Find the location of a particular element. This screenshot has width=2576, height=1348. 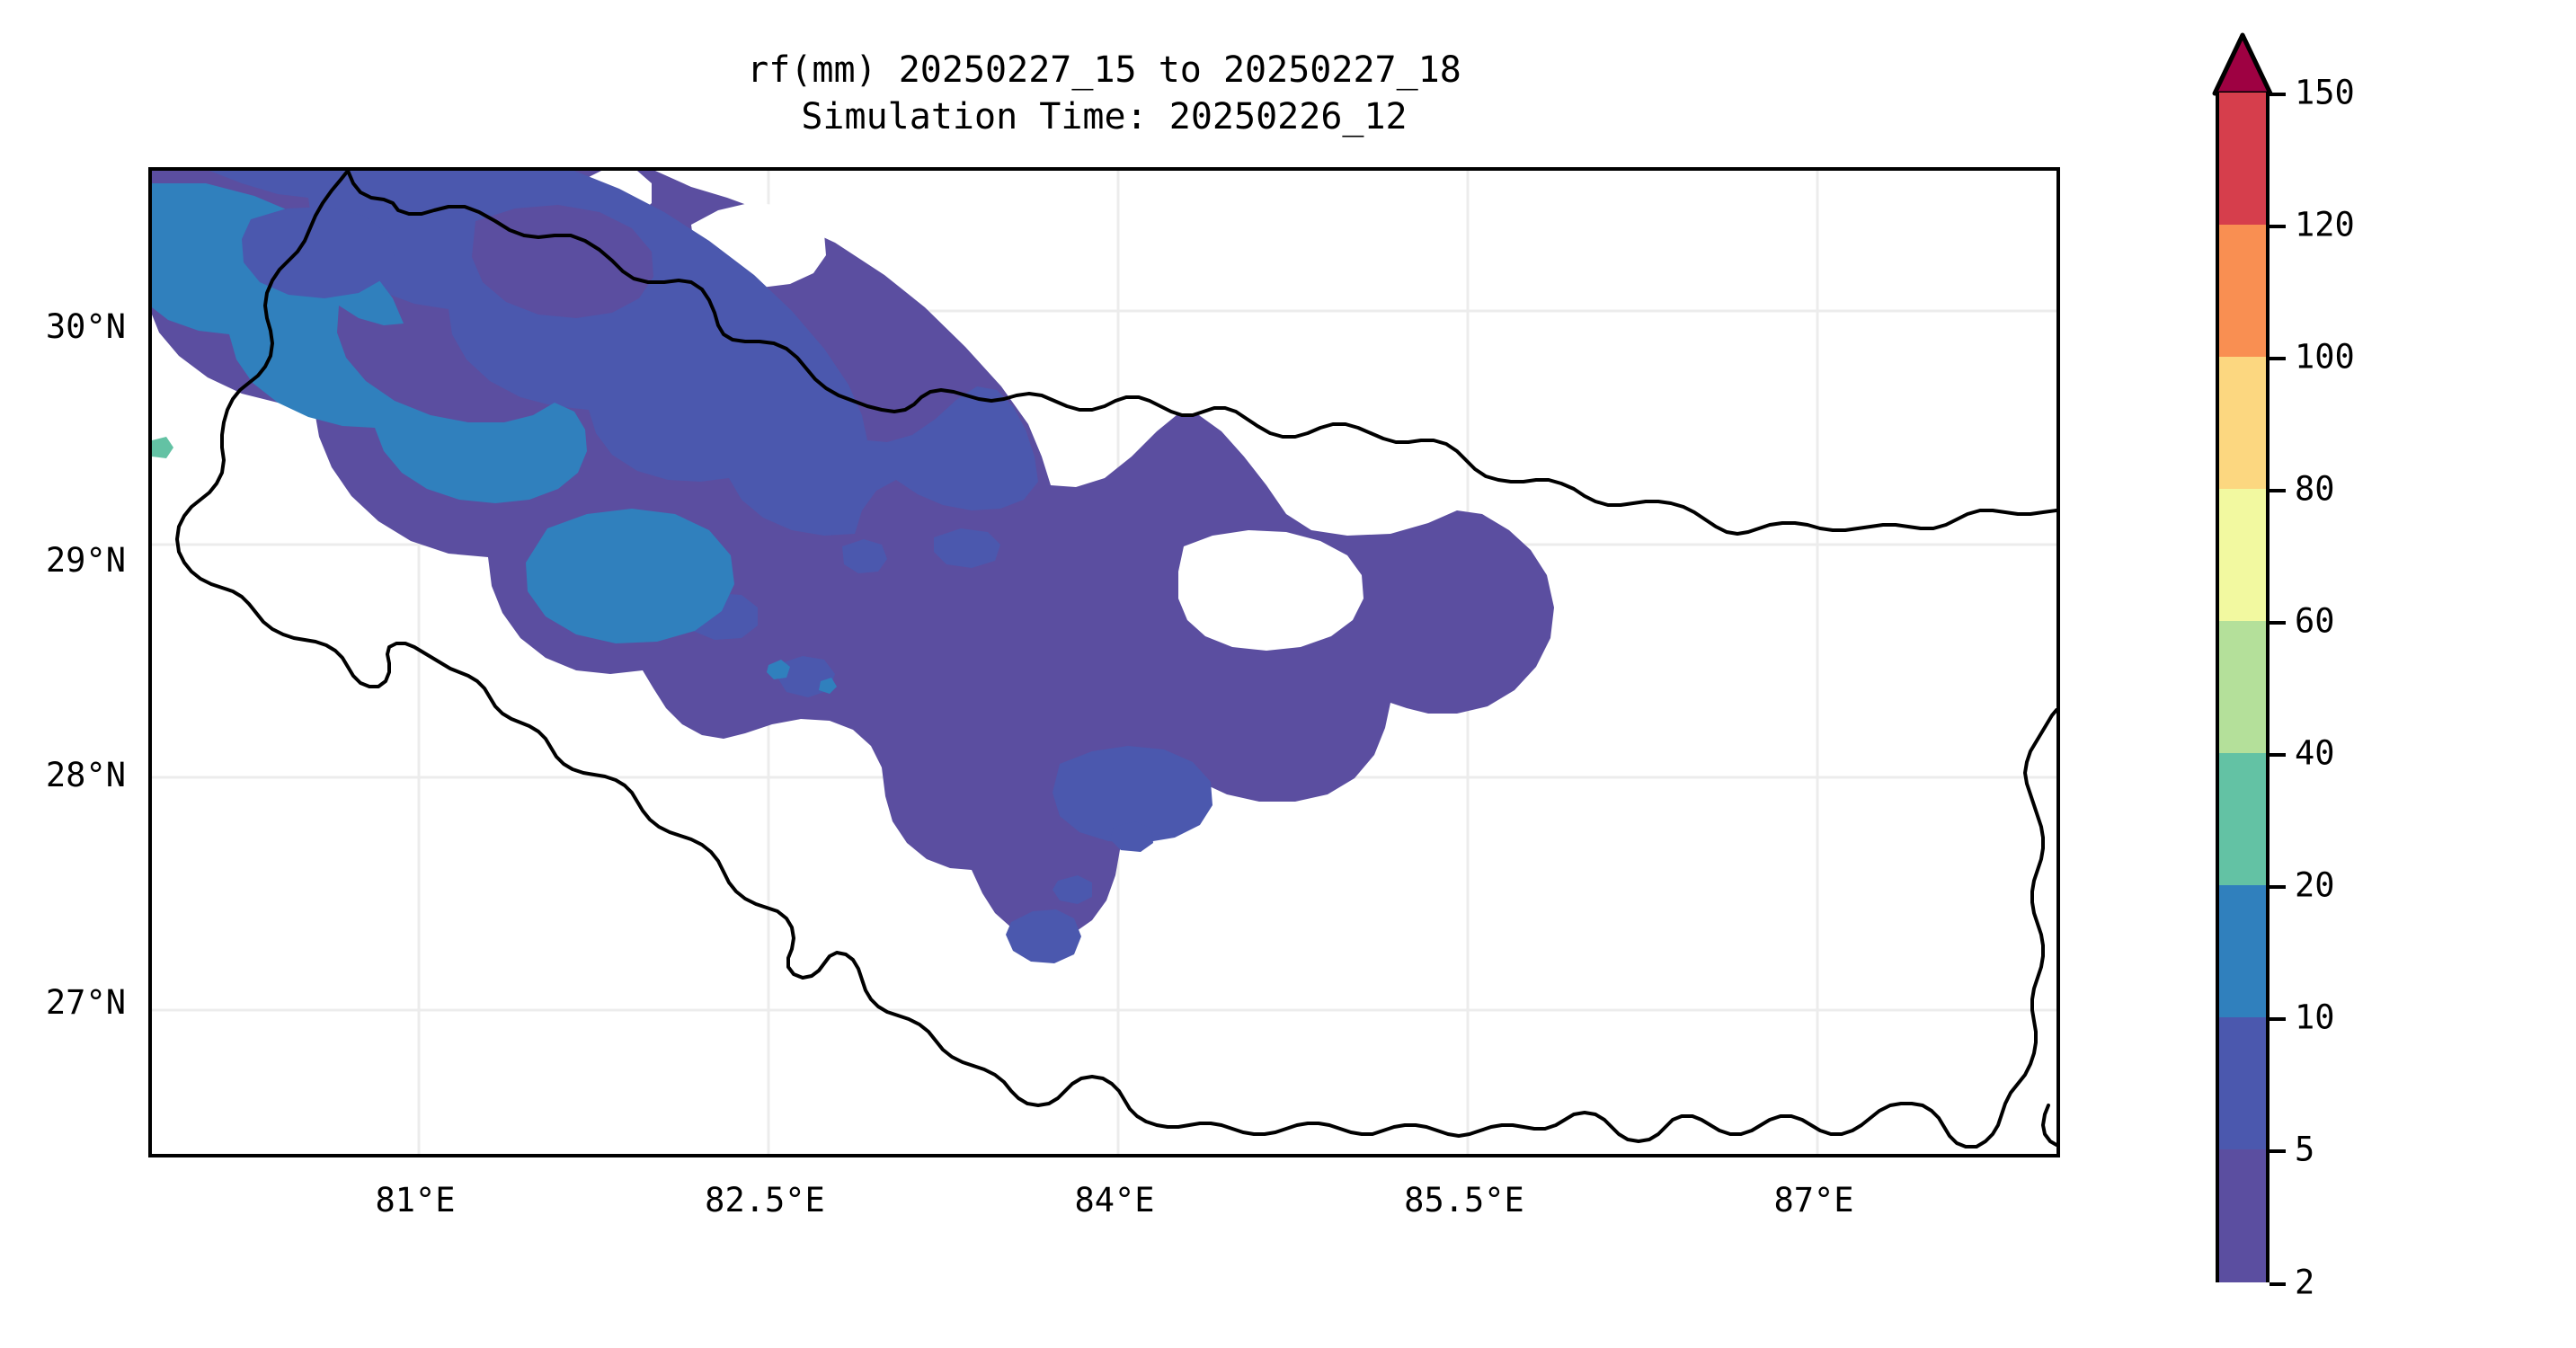

xtick-label-81e: 81°E is located at coordinates (415, 1200).